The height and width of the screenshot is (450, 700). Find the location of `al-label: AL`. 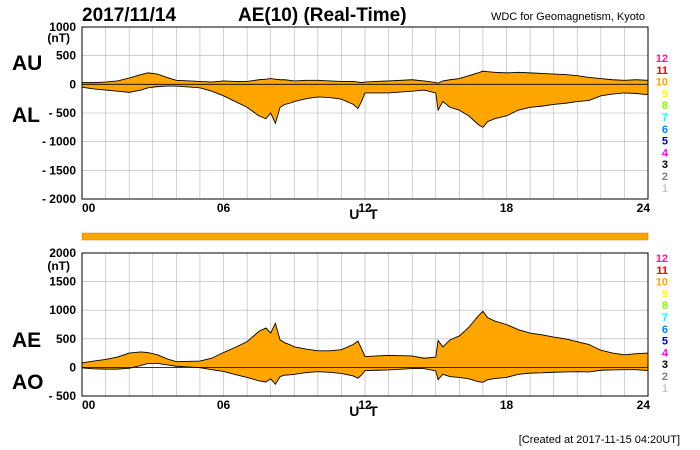

al-label: AL is located at coordinates (26, 115).